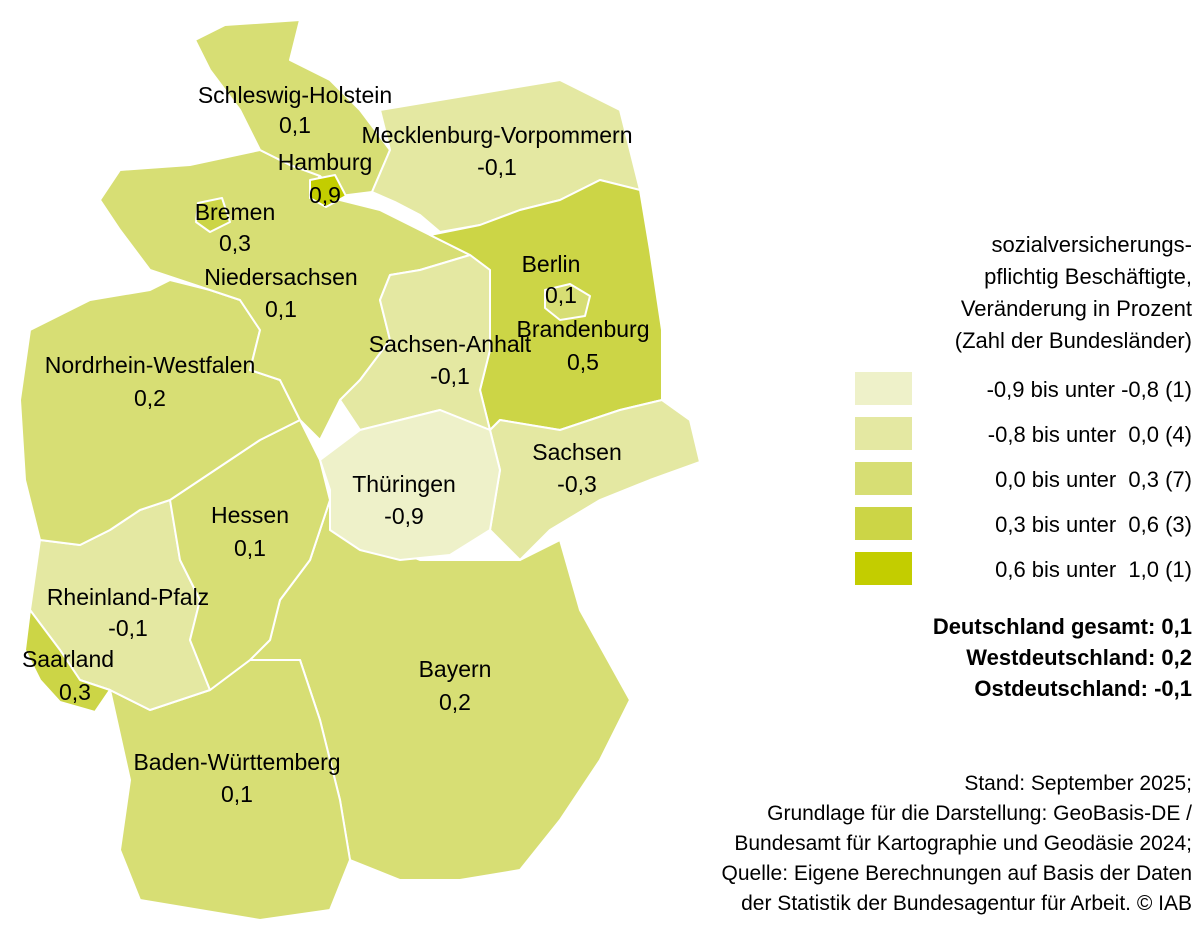 Image resolution: width=1202 pixels, height=933 pixels. What do you see at coordinates (280, 277) in the screenshot?
I see `region-name: Niedersachsen` at bounding box center [280, 277].